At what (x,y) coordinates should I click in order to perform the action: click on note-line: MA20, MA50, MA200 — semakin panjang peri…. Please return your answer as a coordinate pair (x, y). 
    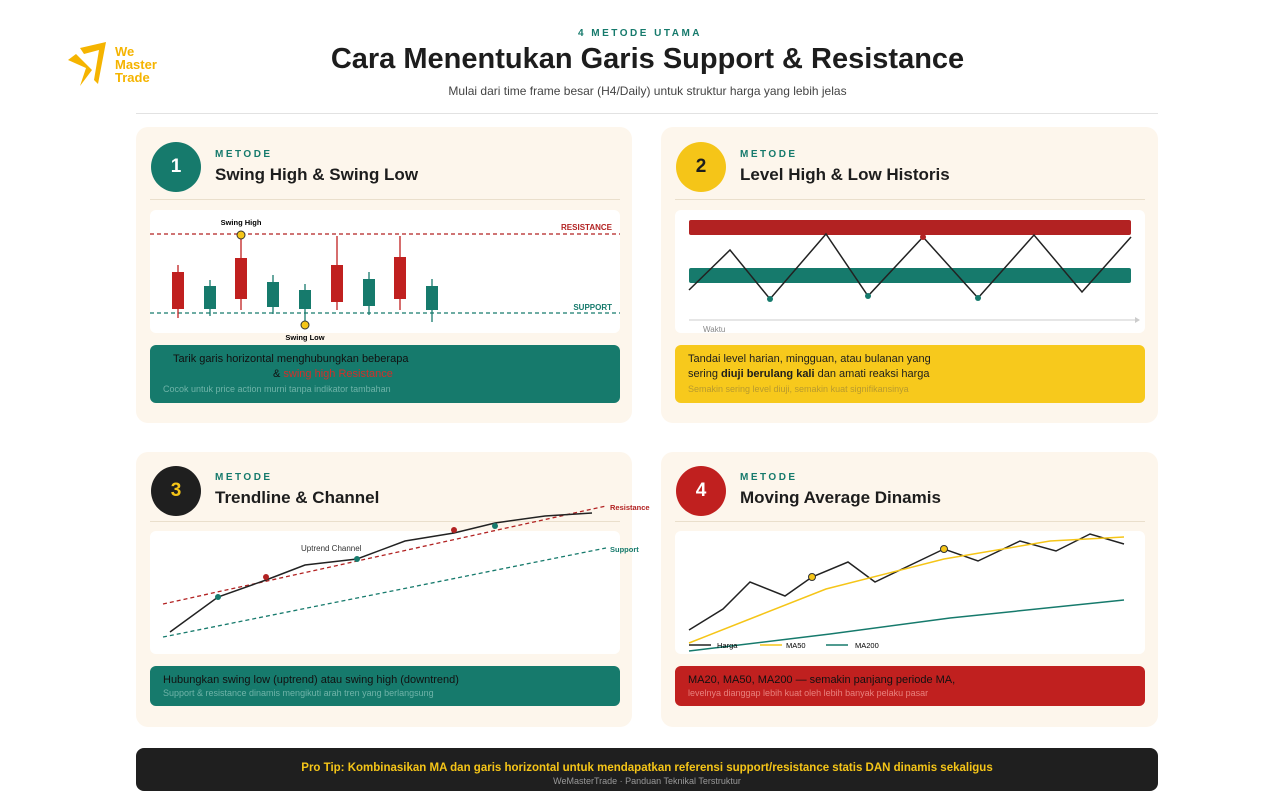
    Looking at the image, I should click on (822, 680).